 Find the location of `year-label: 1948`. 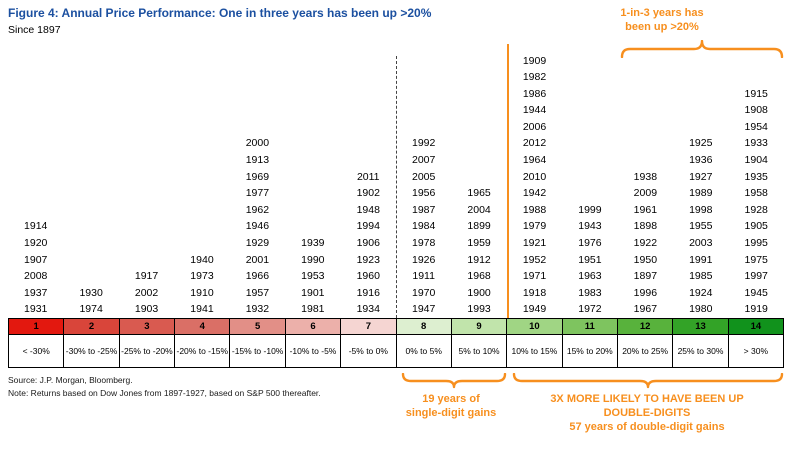

year-label: 1948 is located at coordinates (368, 209).